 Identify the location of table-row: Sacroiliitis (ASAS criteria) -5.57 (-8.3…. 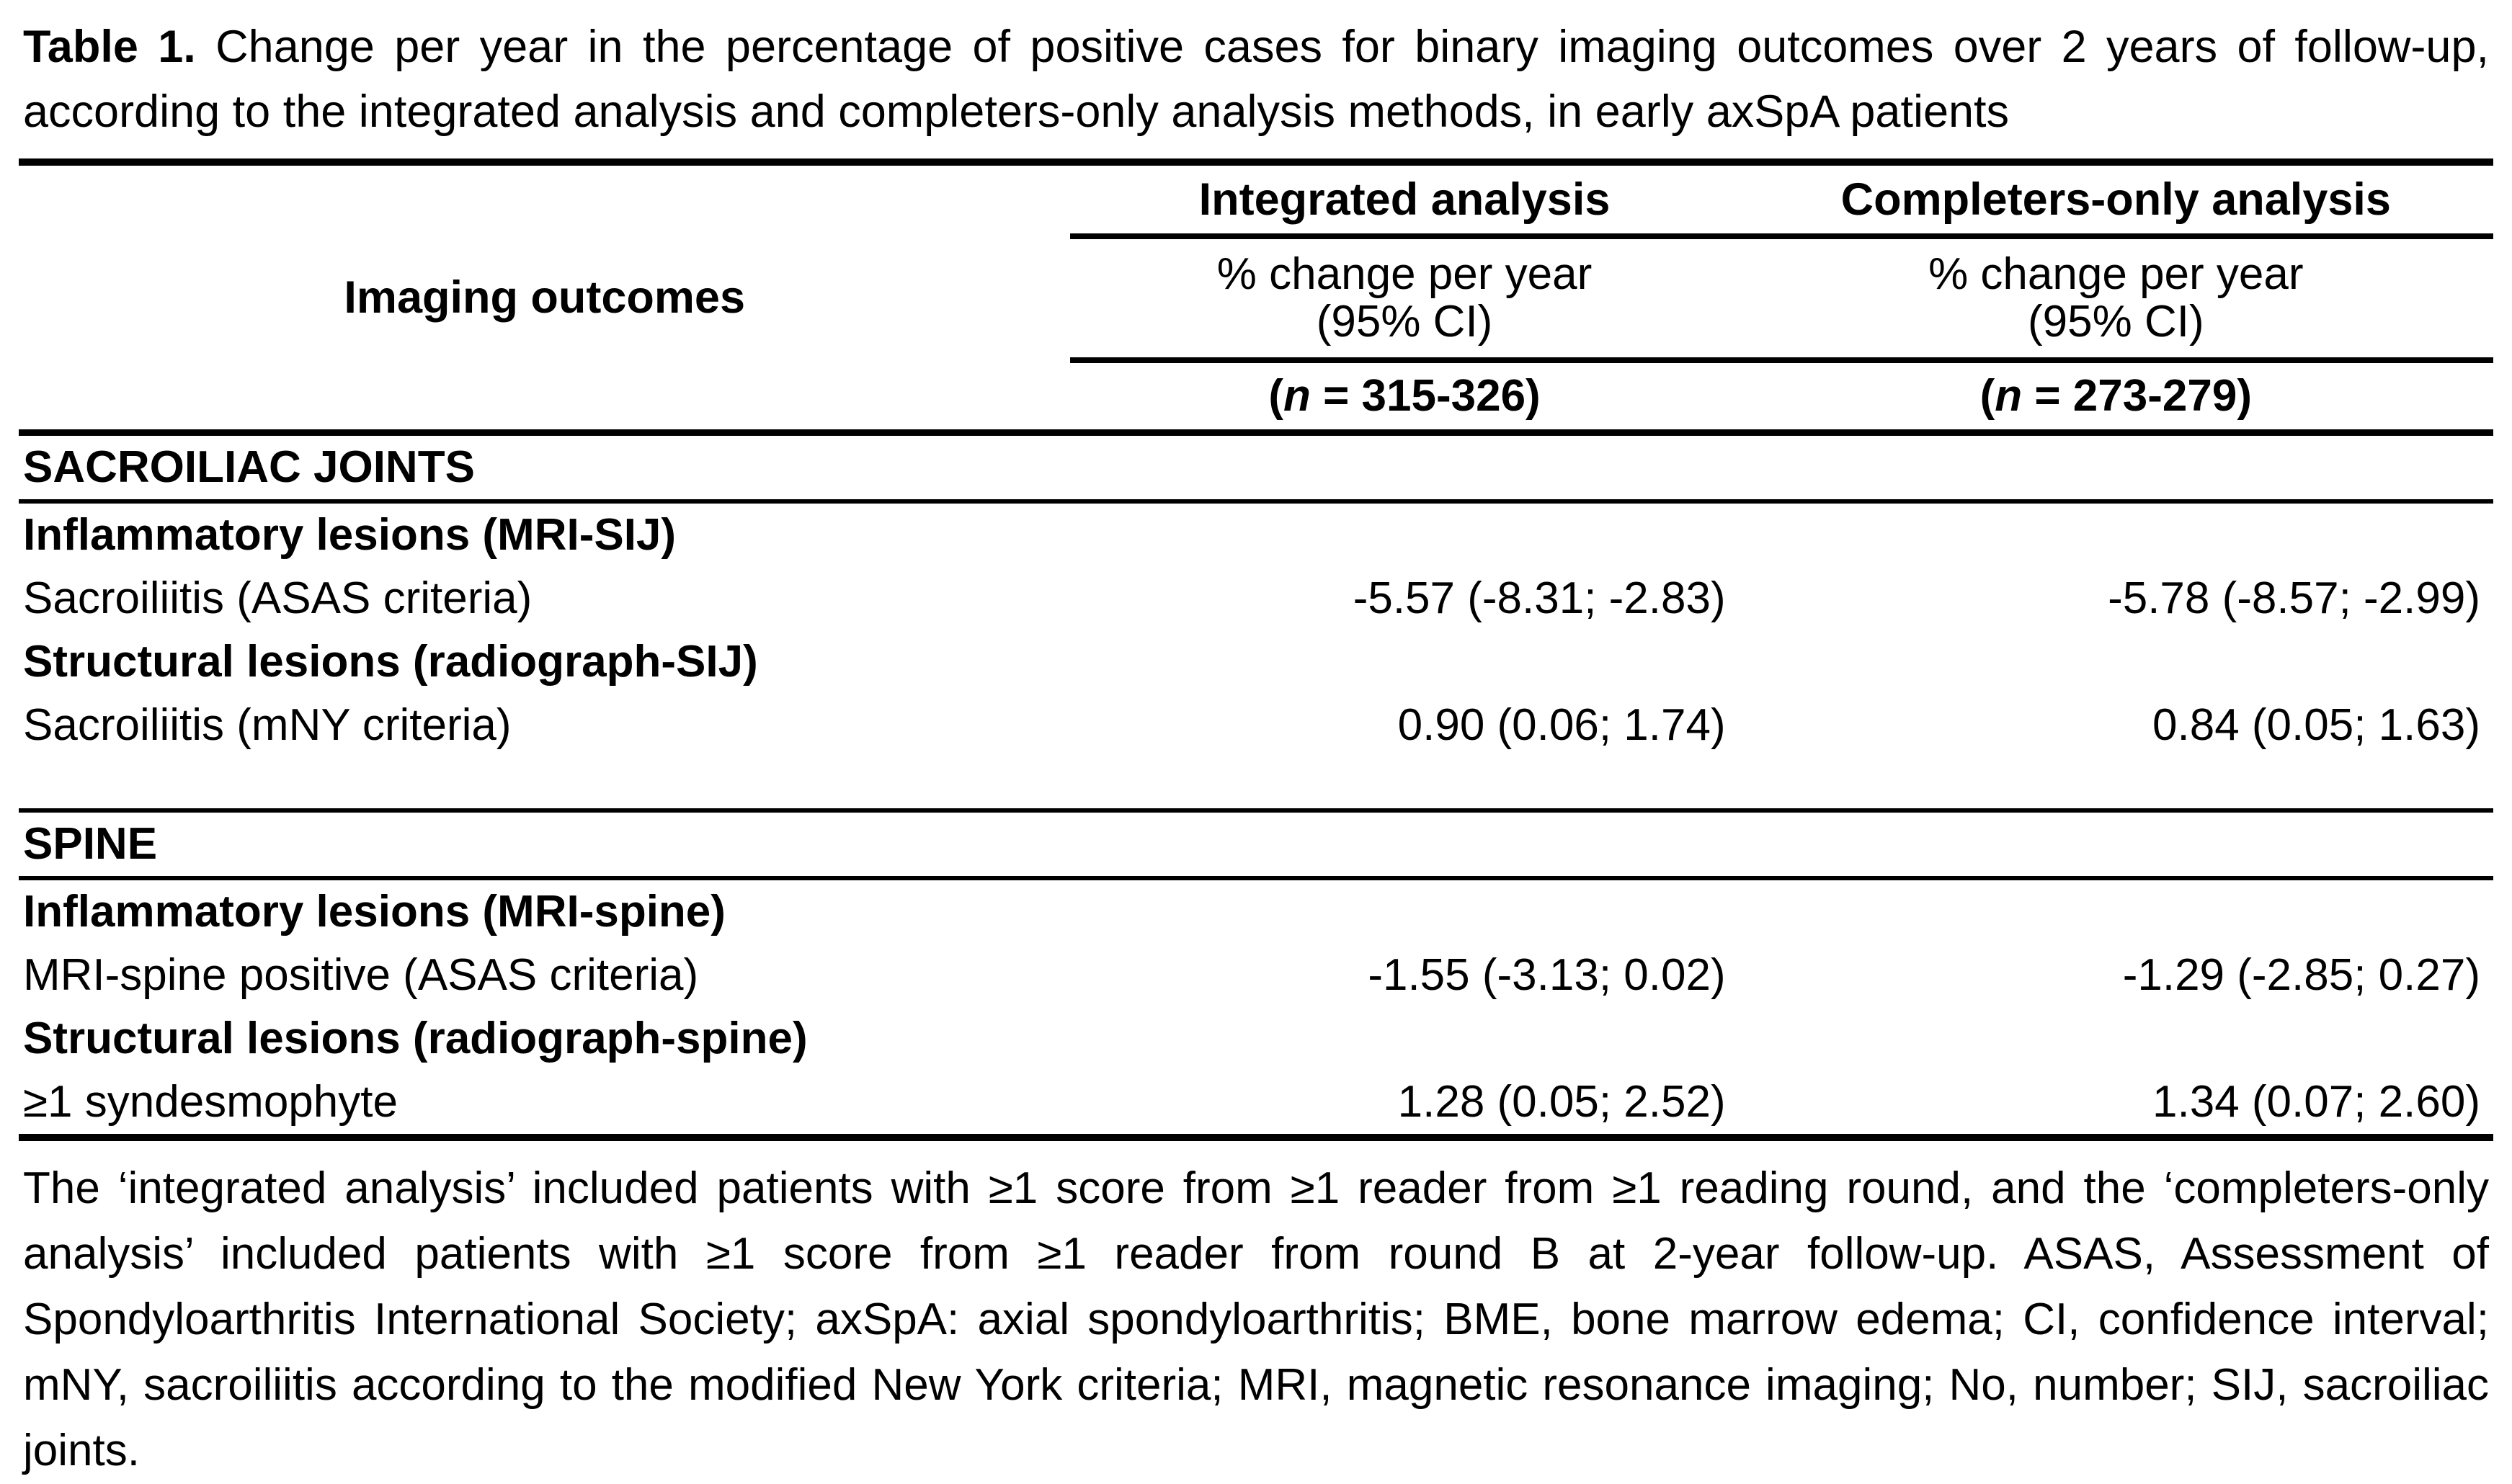
(1256, 599).